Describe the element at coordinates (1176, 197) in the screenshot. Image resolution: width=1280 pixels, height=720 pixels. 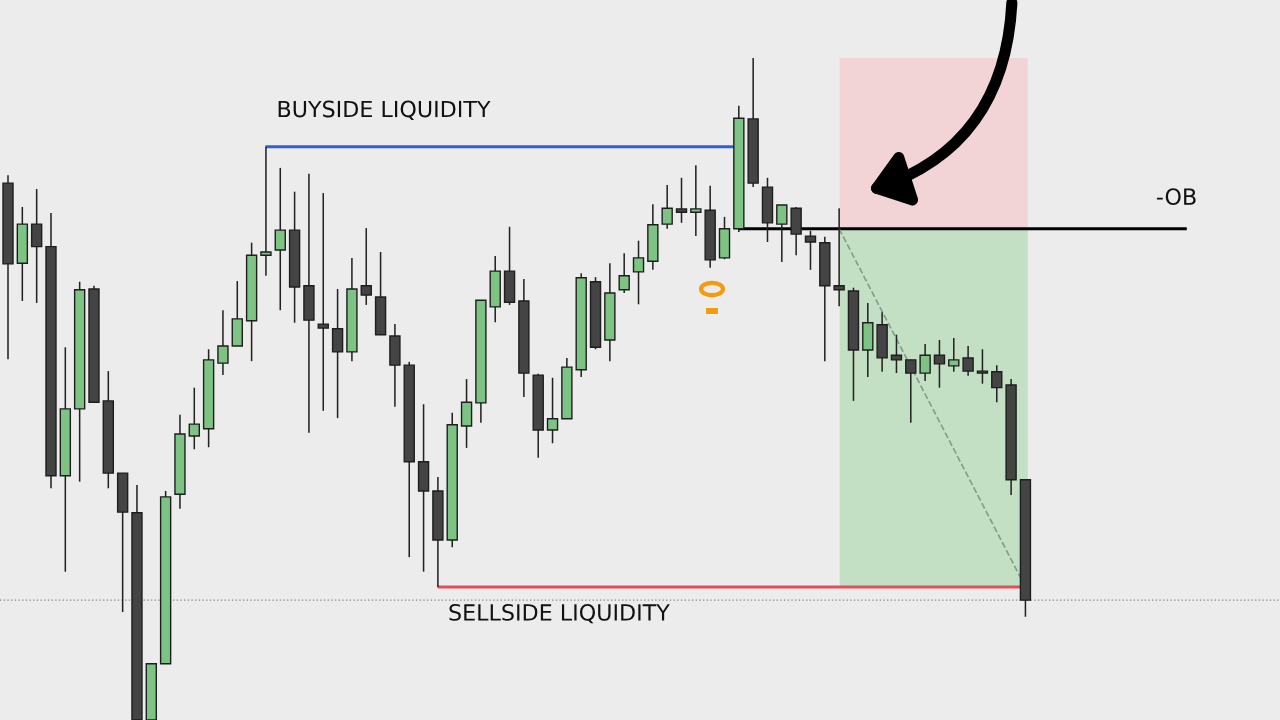
I see `ref-line-label: -OB` at that location.